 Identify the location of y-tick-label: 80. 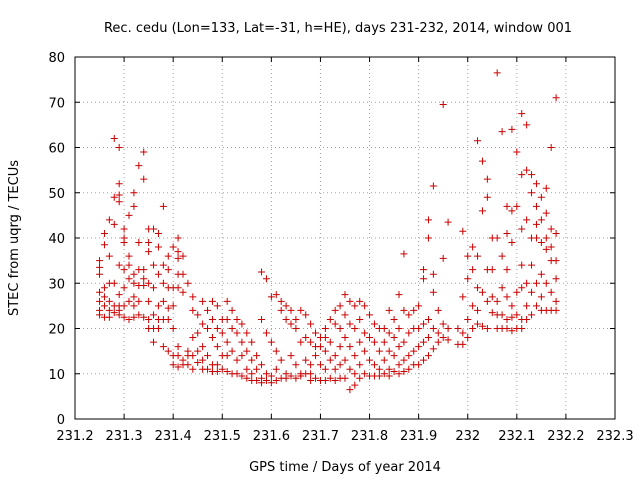
(56, 58).